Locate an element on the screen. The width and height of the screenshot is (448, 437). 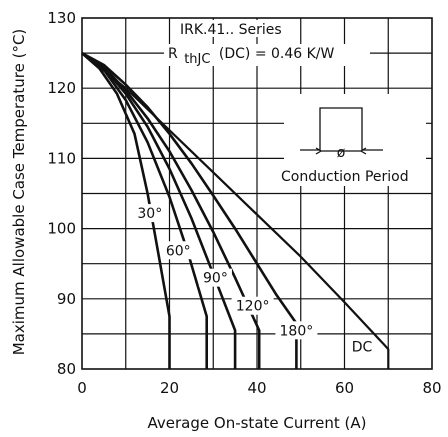
conduction-period-inset: ø Conduction Period is located at coordinates (353, 140).